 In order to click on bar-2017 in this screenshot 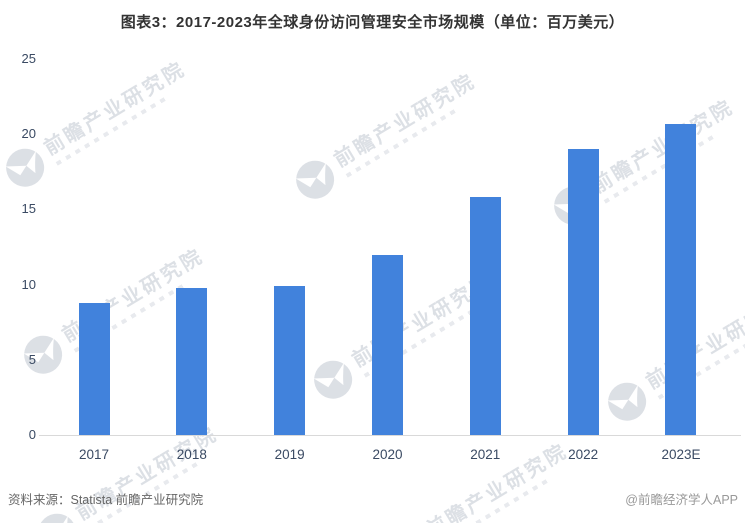, I will do `click(94, 368)`.